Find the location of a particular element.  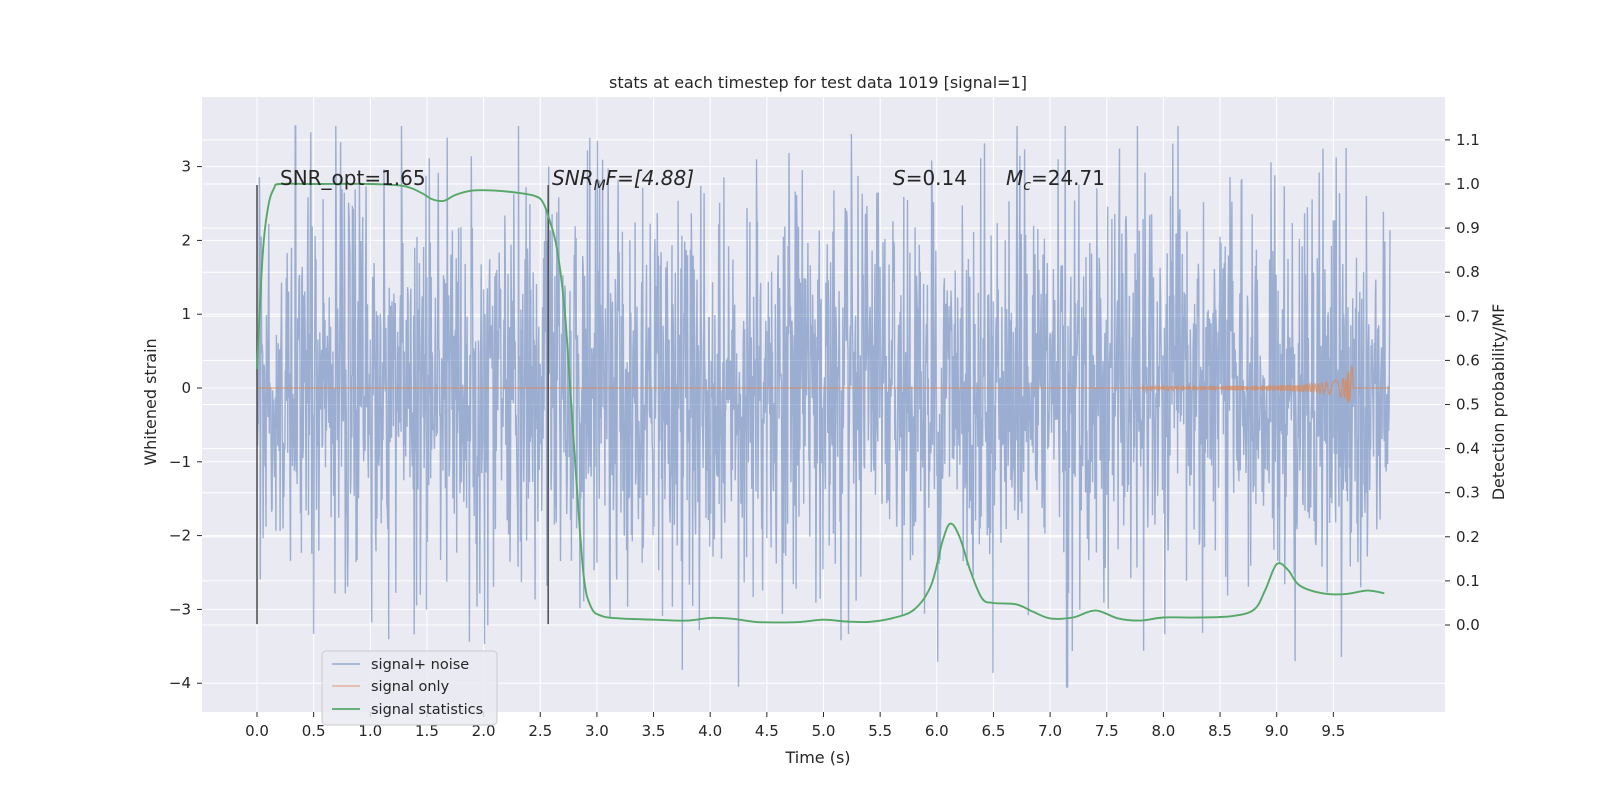

y-tick-label: −4 is located at coordinates (180, 683).